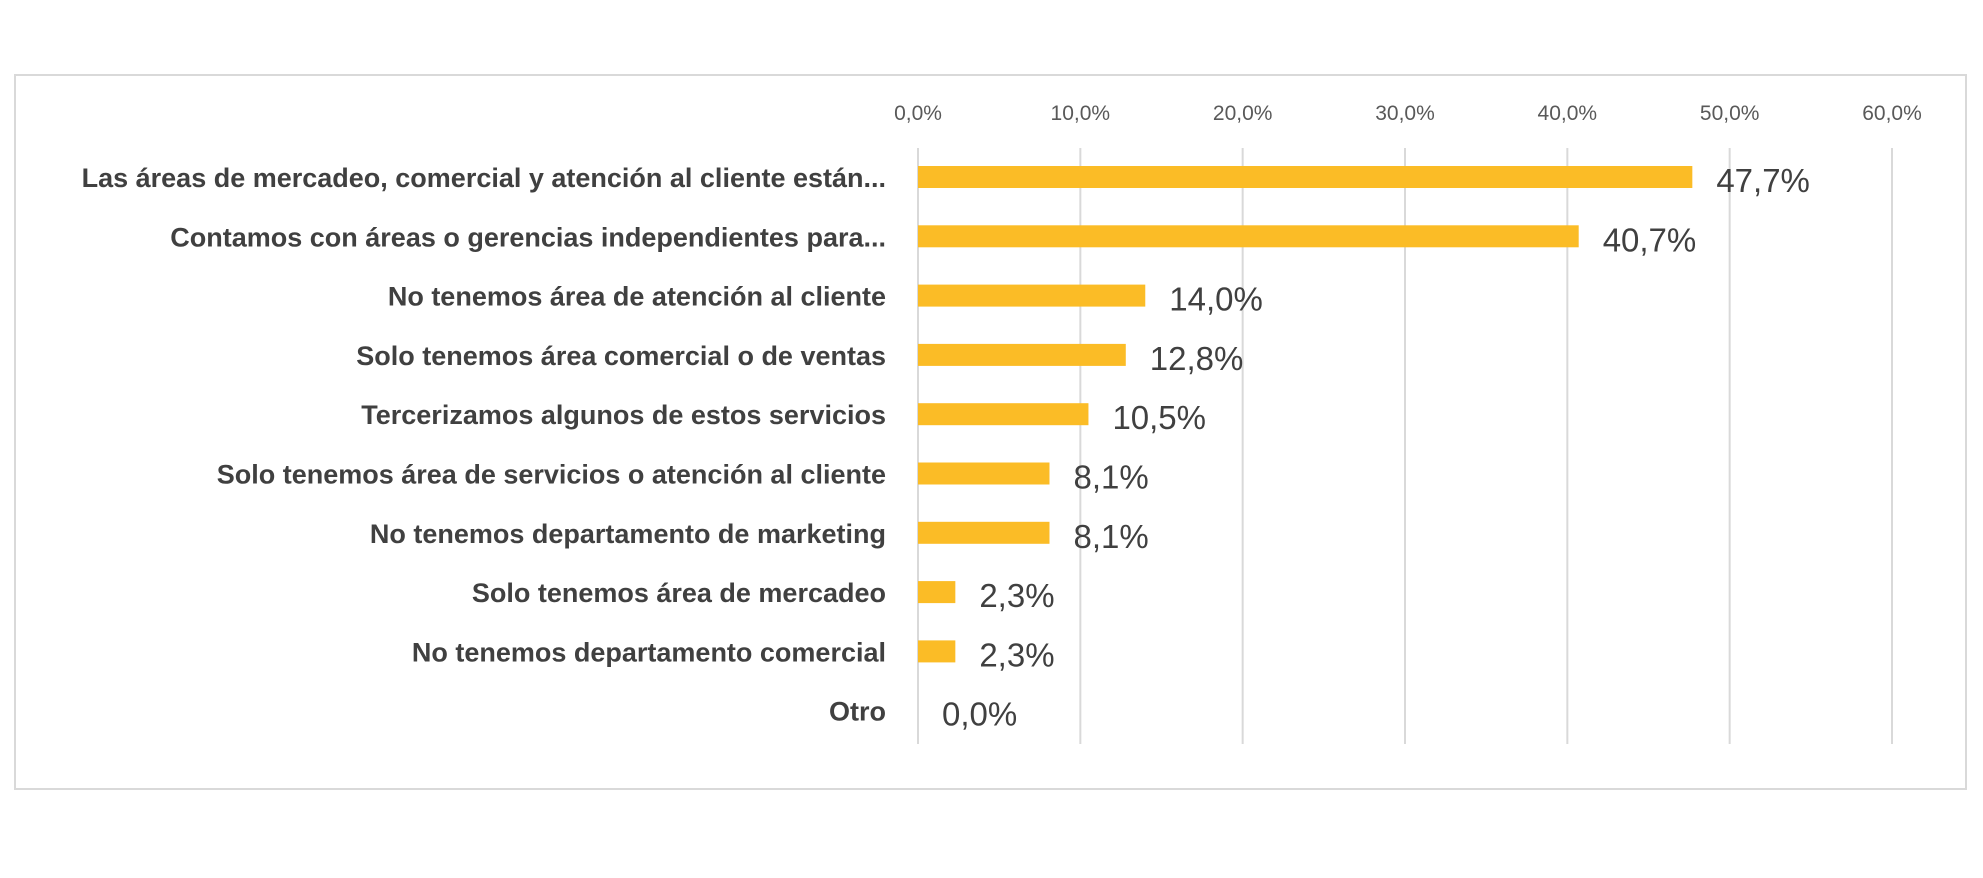 Image resolution: width=1983 pixels, height=878 pixels. I want to click on category-label: Tercerizamos algunos de estos servicios, so click(623, 415).